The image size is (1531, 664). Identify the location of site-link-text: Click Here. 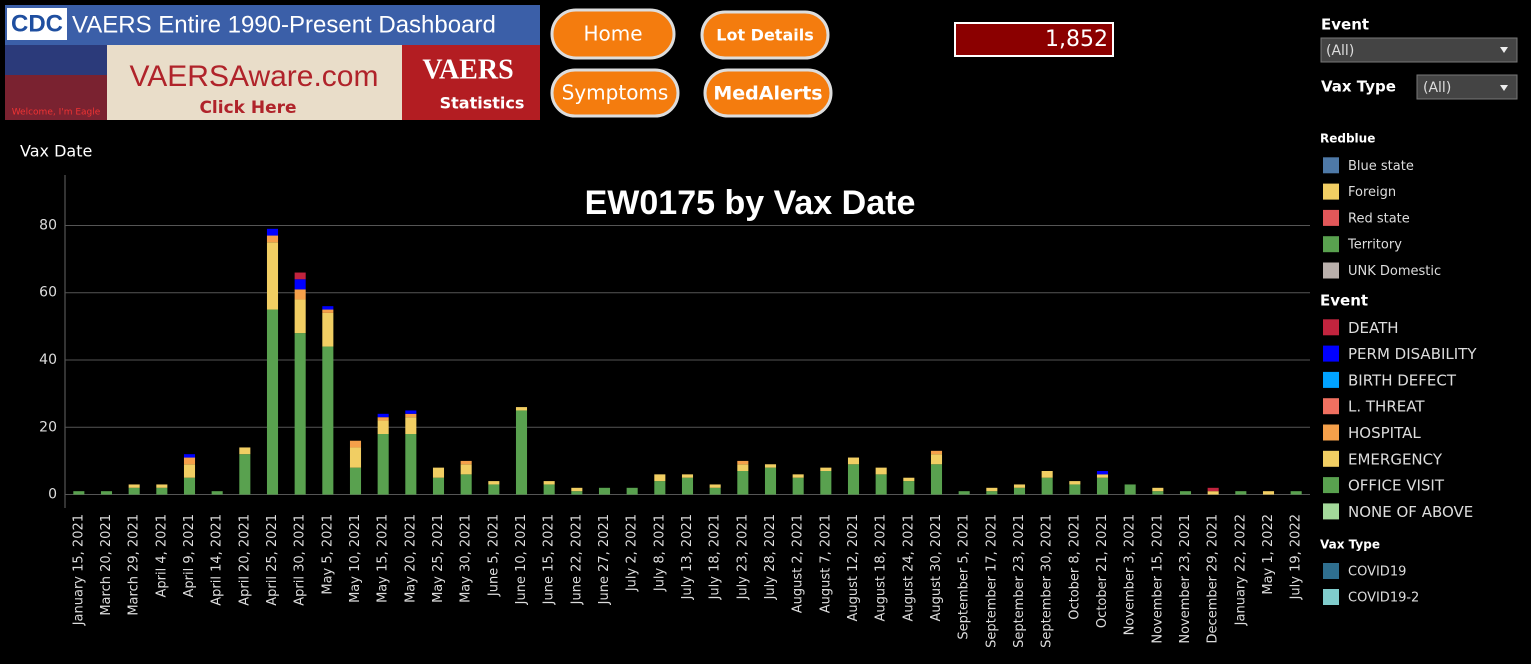
(247, 108).